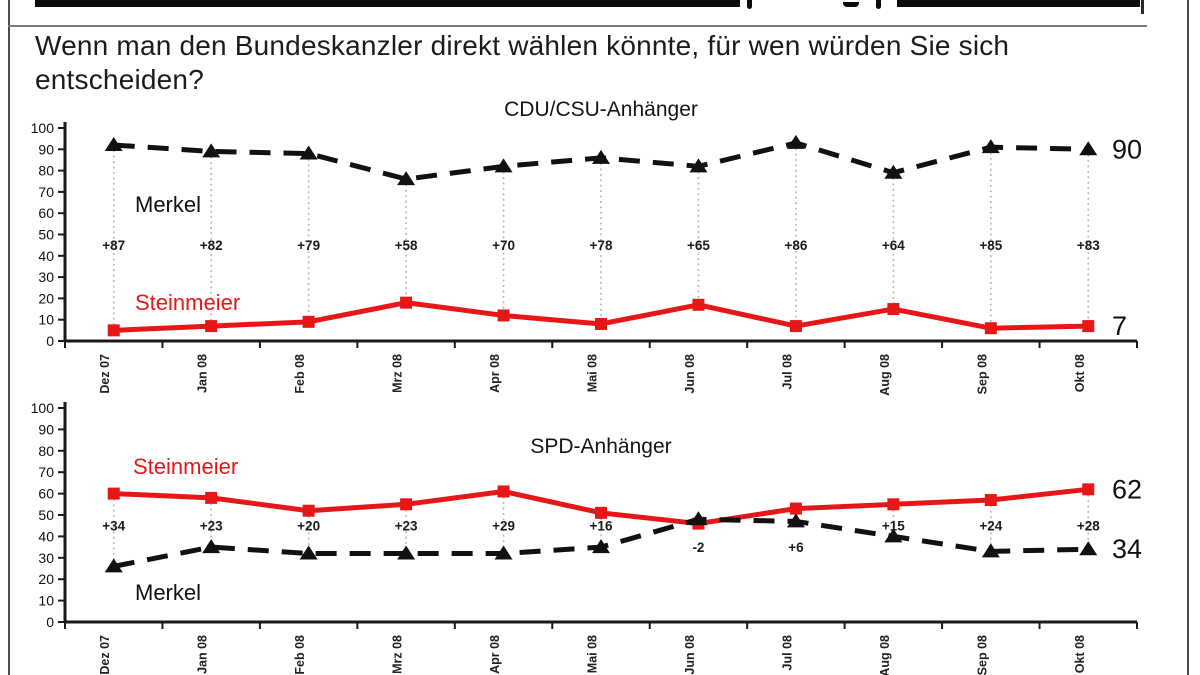  Describe the element at coordinates (851, 4) in the screenshot. I see `cutoff-glyph-descender` at that location.